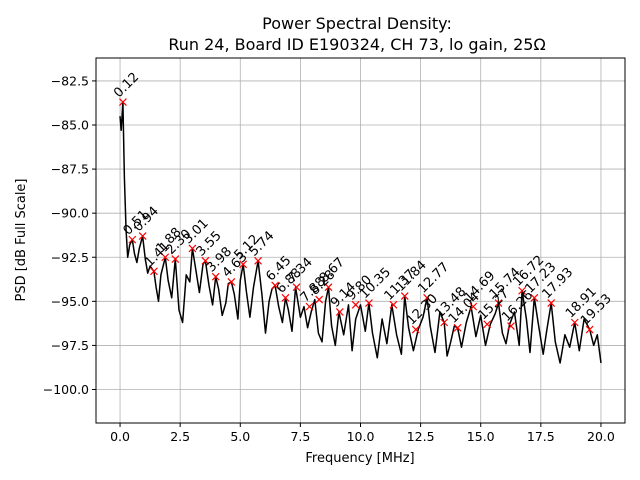 Image resolution: width=640 pixels, height=480 pixels. What do you see at coordinates (70, 125) in the screenshot?
I see `y-tick-label: −85.0` at bounding box center [70, 125].